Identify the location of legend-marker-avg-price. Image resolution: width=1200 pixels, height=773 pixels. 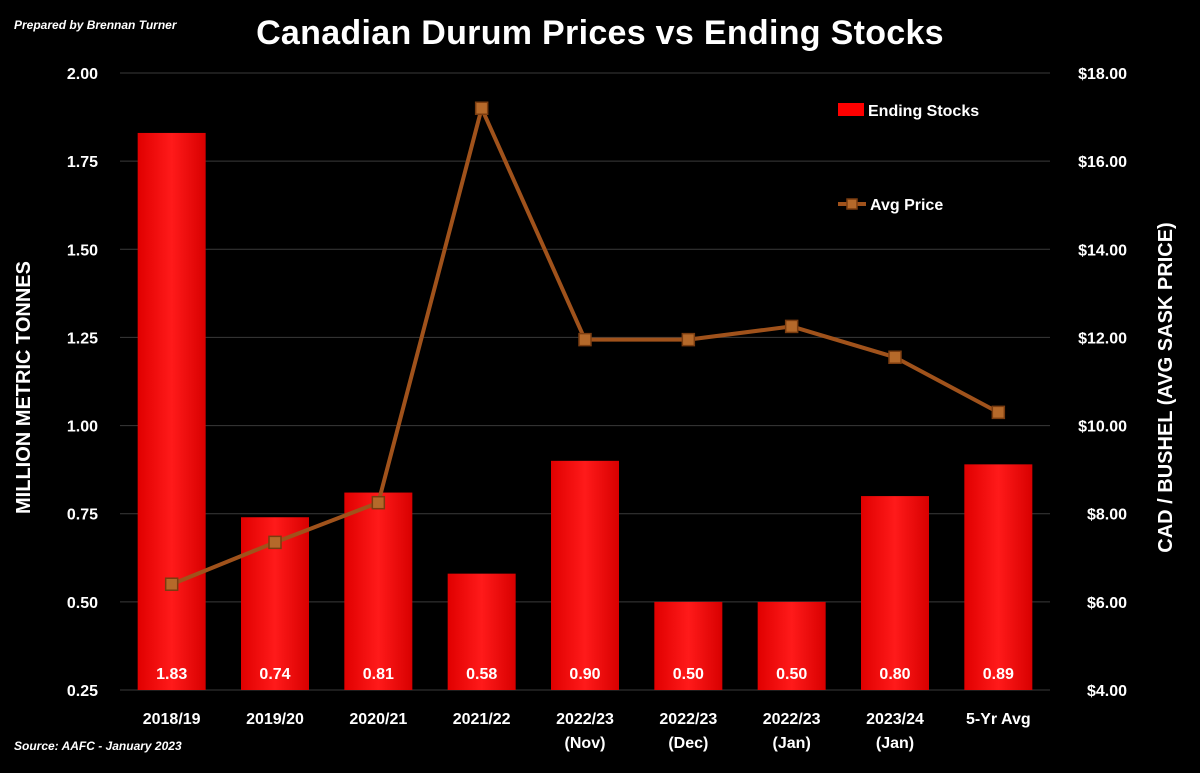
(852, 204).